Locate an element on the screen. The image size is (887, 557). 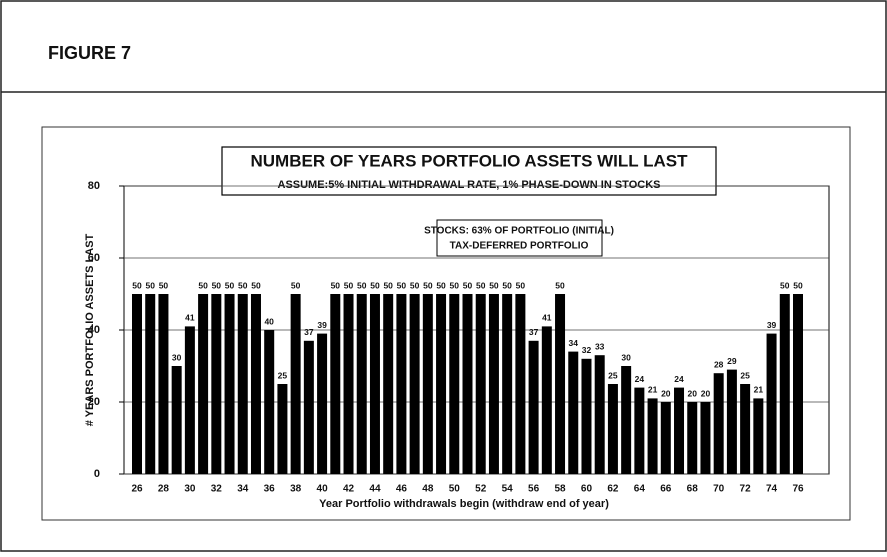
y-tick-label: 20 is located at coordinates (94, 402).